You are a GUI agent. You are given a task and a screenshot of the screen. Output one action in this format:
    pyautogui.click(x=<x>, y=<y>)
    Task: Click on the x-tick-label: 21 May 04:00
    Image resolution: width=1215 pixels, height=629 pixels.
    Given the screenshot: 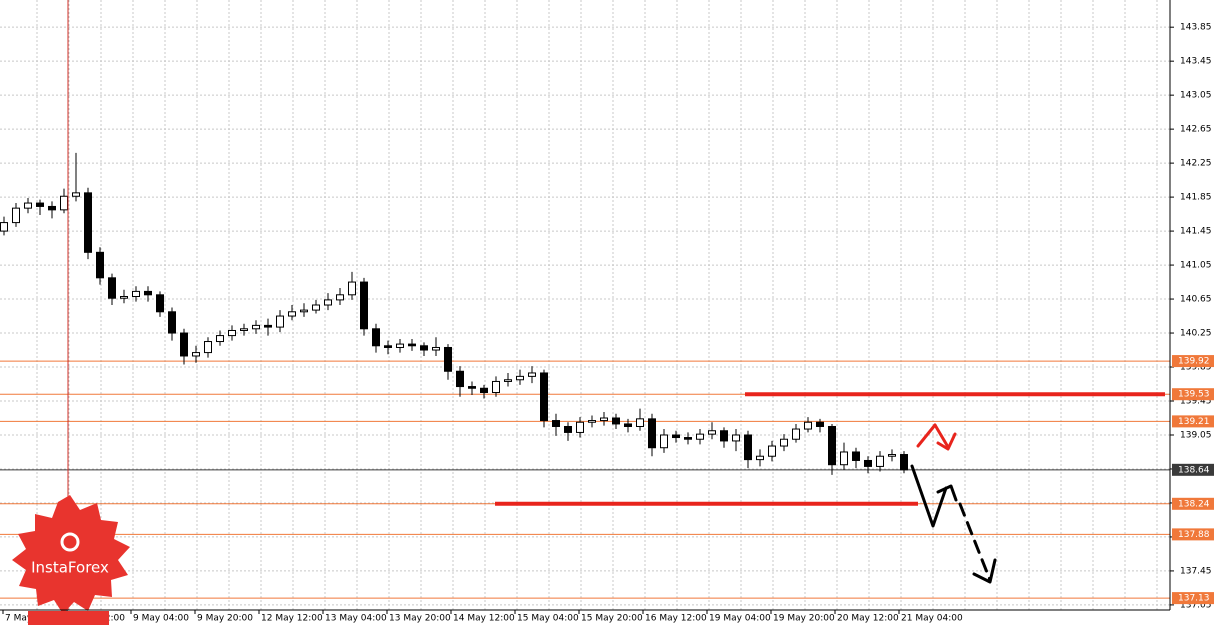 What is the action you would take?
    pyautogui.click(x=932, y=619)
    